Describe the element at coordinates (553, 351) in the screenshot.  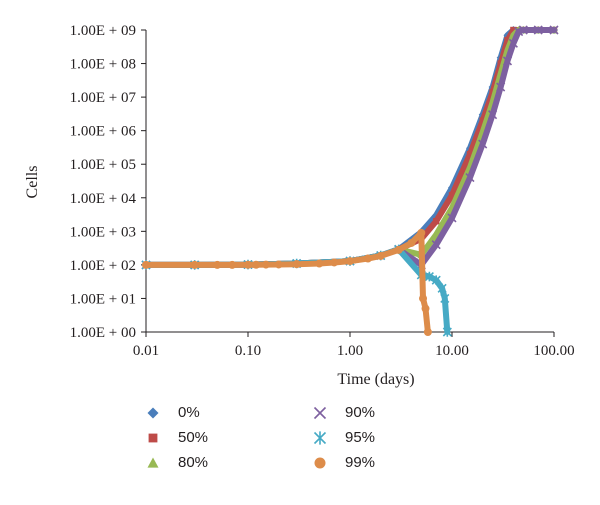
I see `x-tick-label: 100.00` at that location.